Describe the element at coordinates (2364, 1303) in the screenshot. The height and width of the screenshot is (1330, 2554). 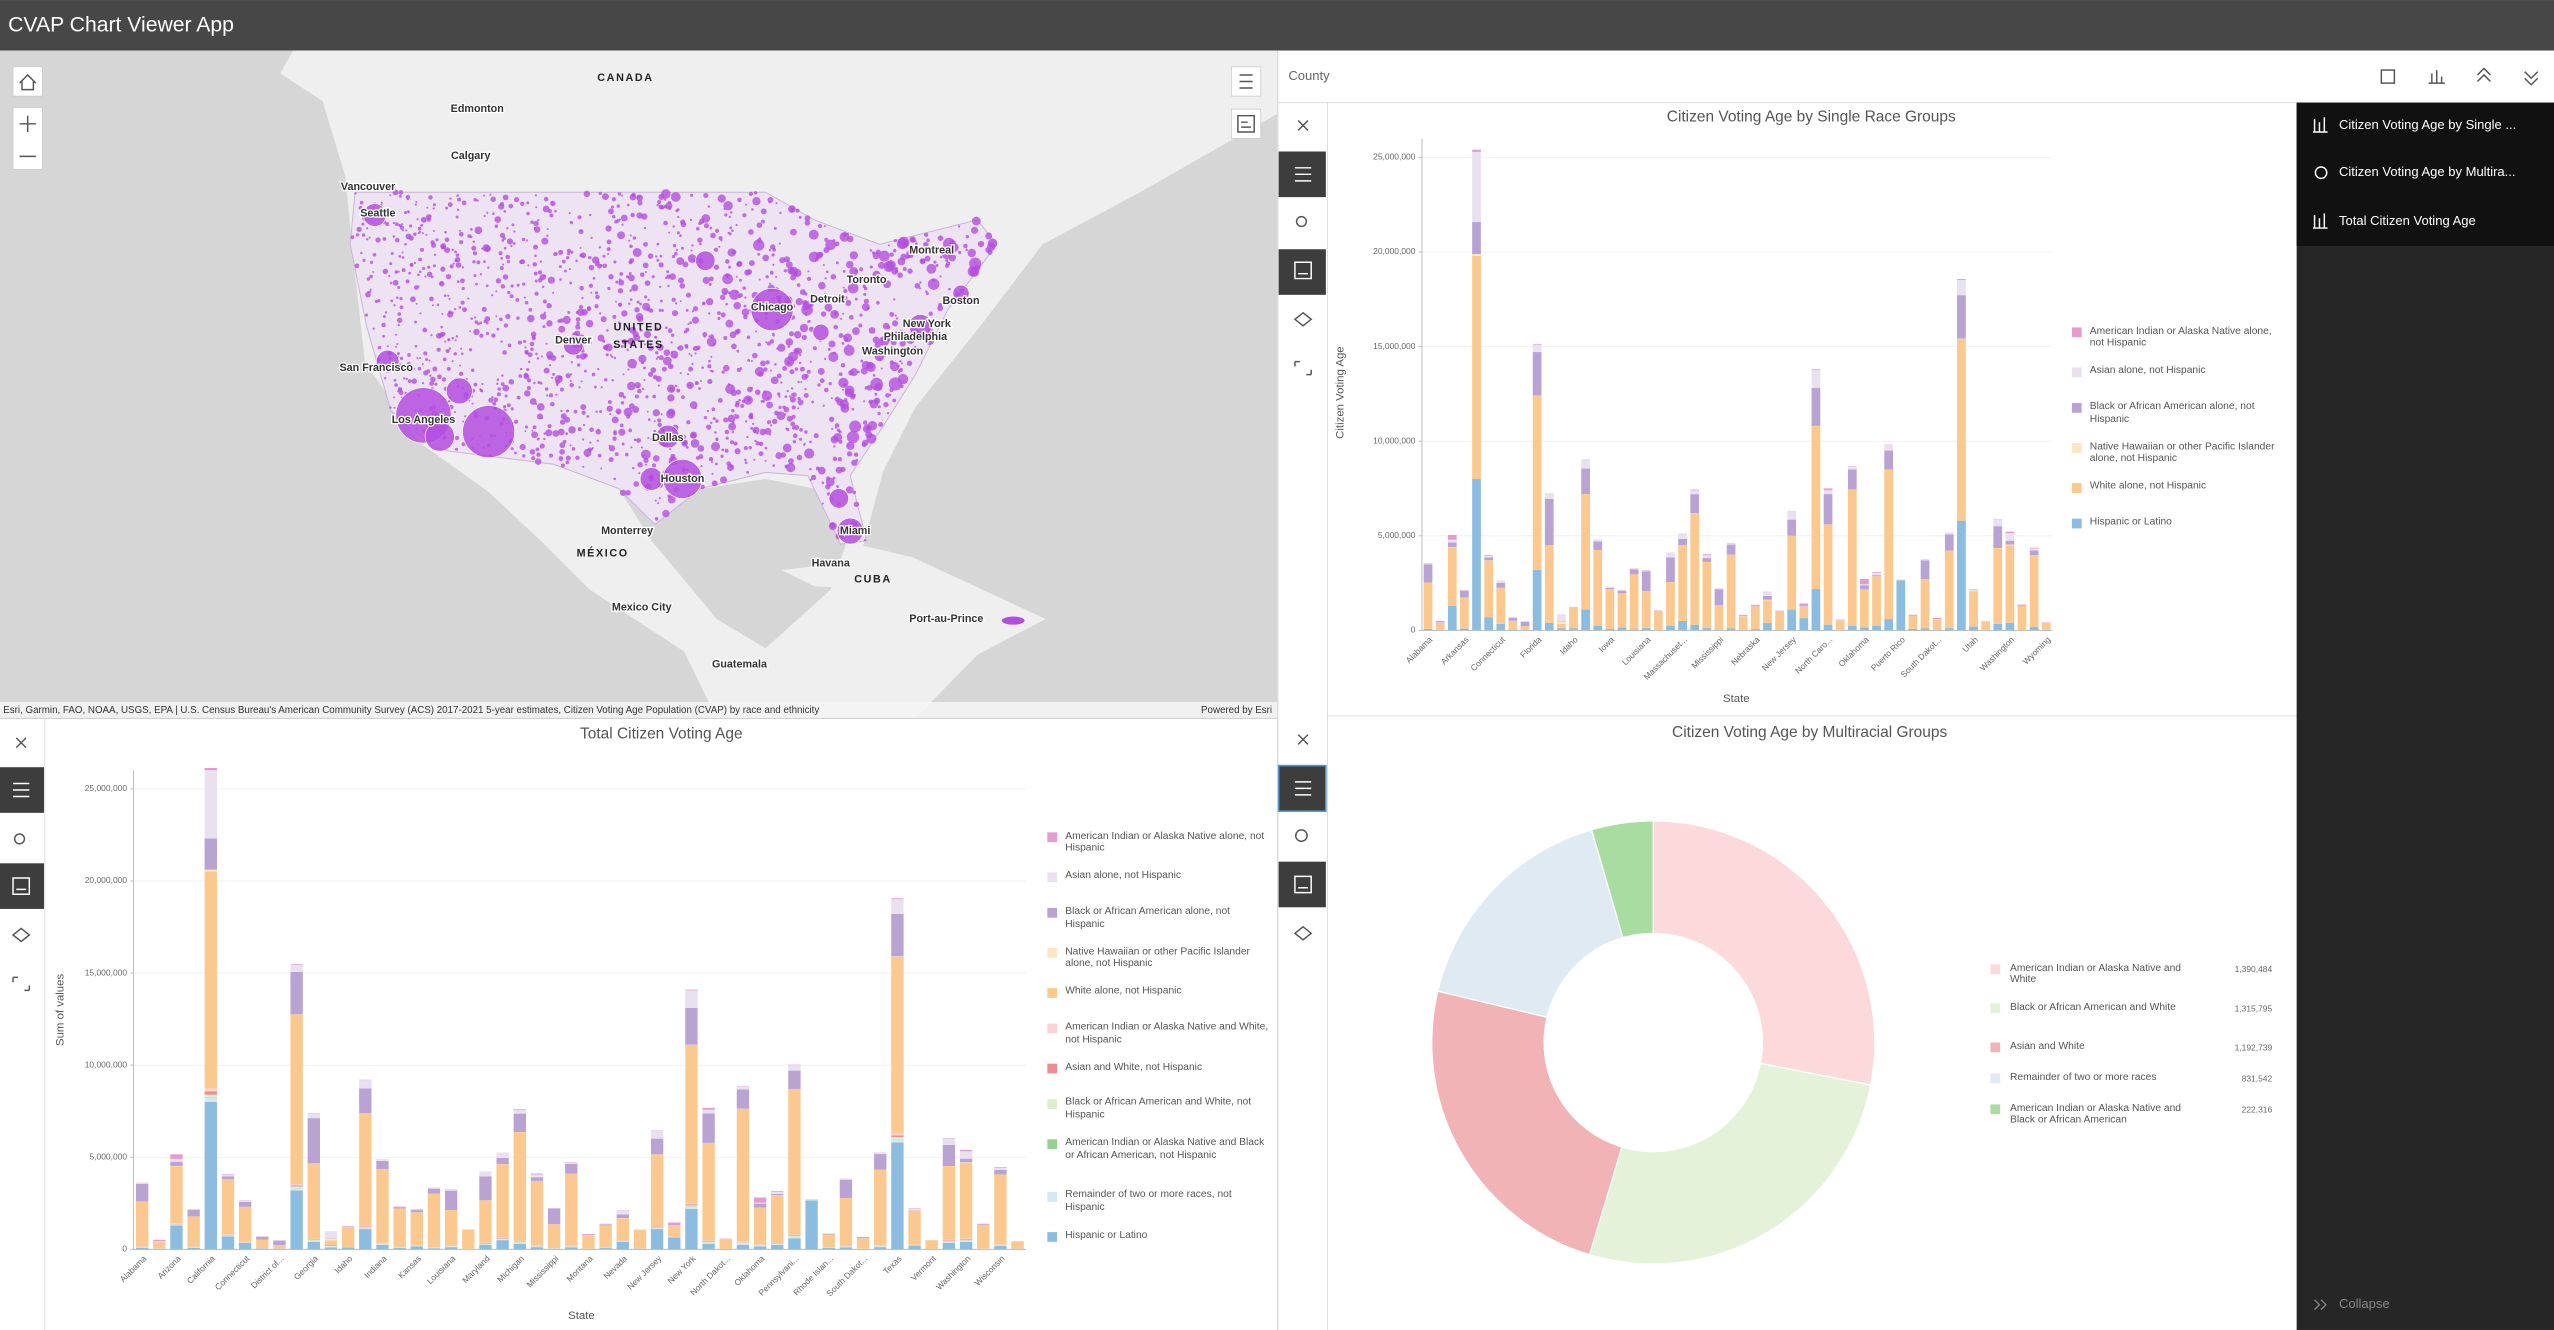
I see `collapse-button: Collapse` at that location.